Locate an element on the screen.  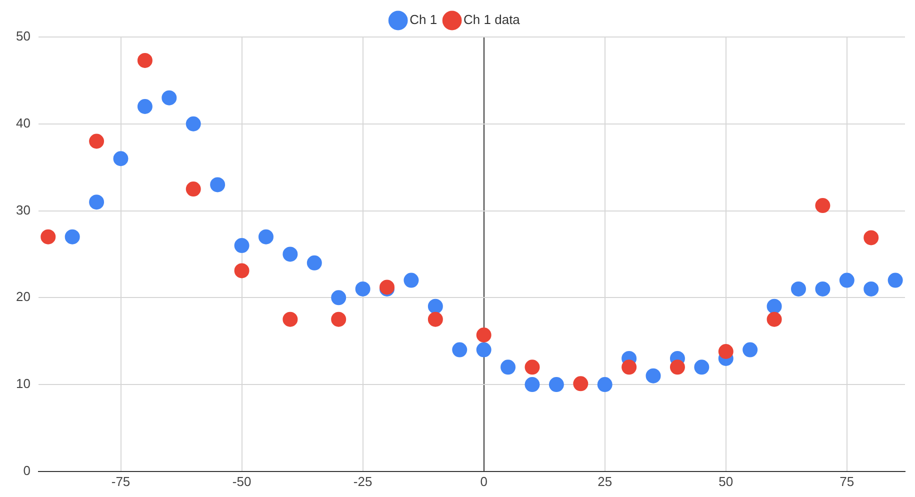
y-tick-label: 20 is located at coordinates (23, 296).